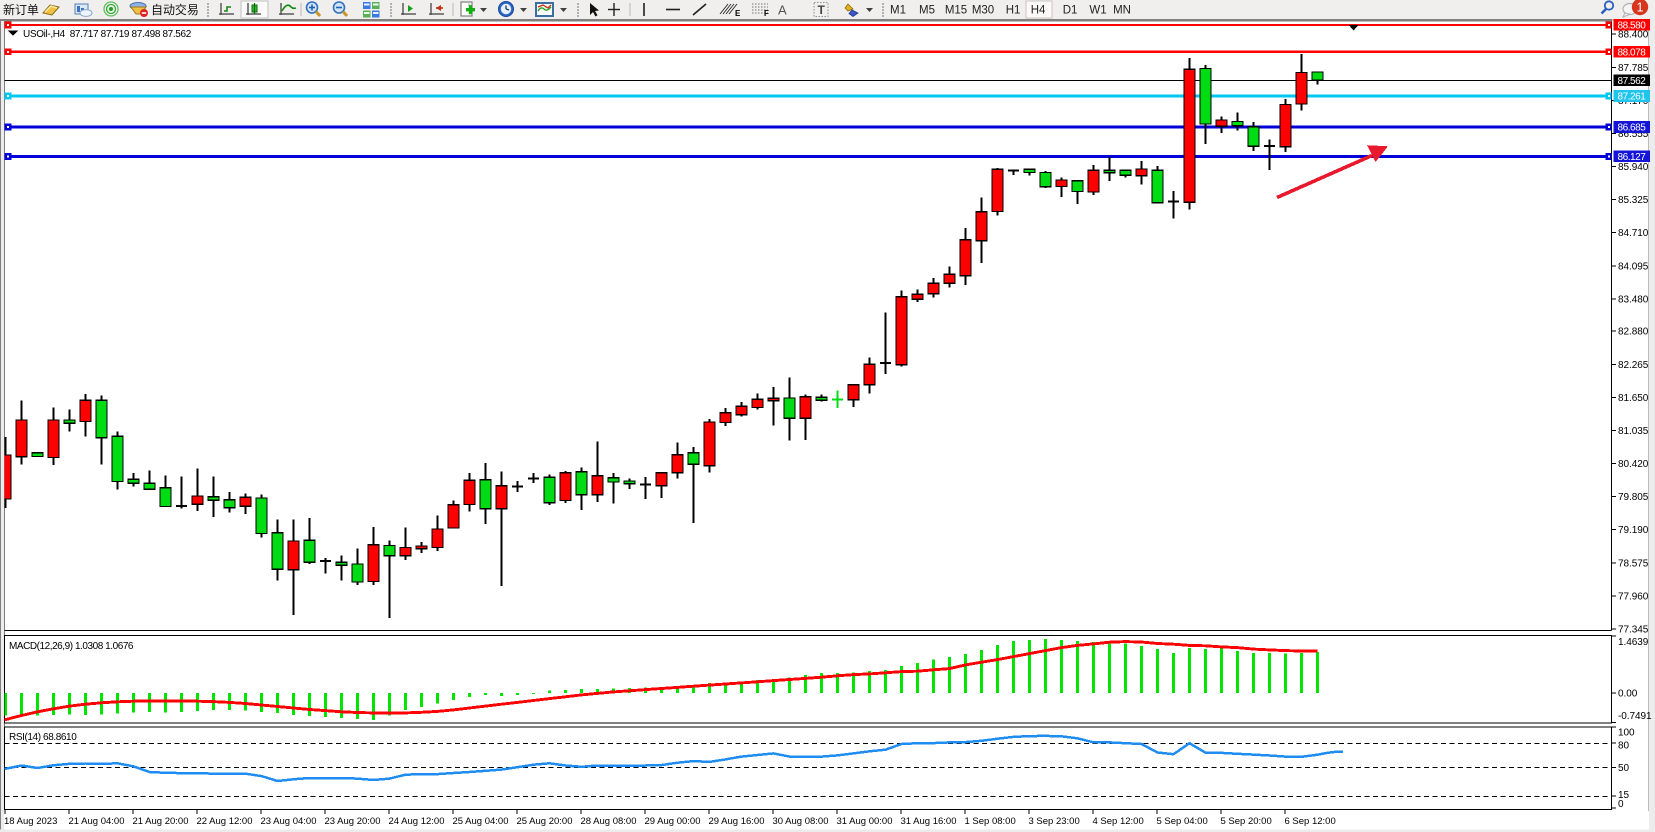 This screenshot has height=832, width=1655. I want to click on svg-text: 18 Aug 2023, so click(30, 821).